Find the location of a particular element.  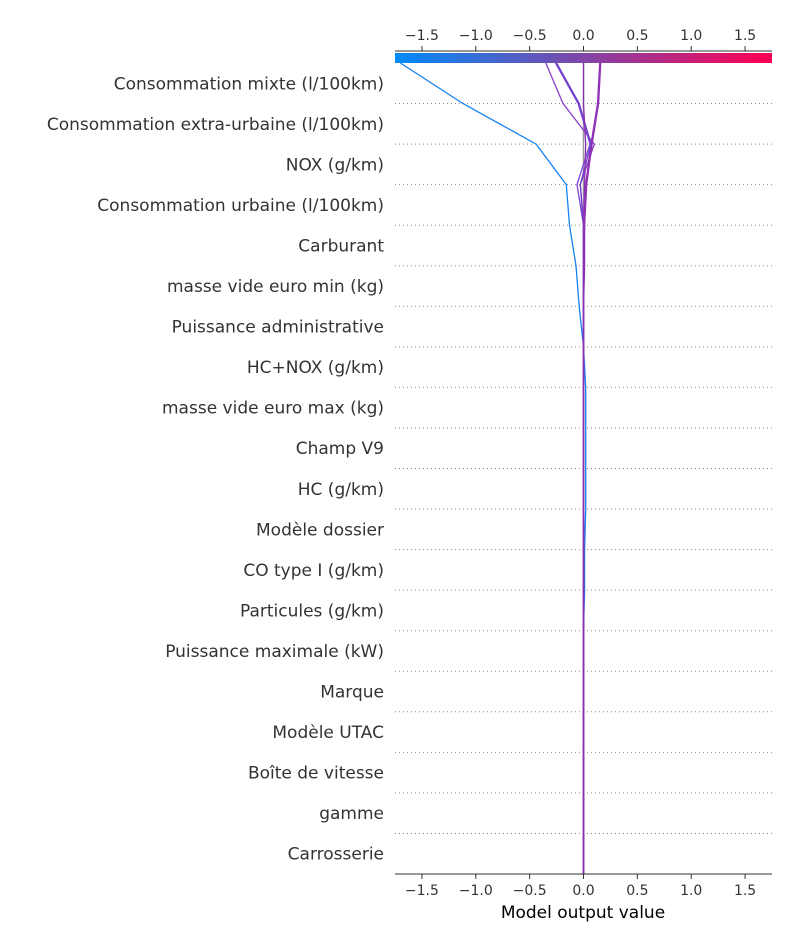

colorbar-strip is located at coordinates (583, 58).